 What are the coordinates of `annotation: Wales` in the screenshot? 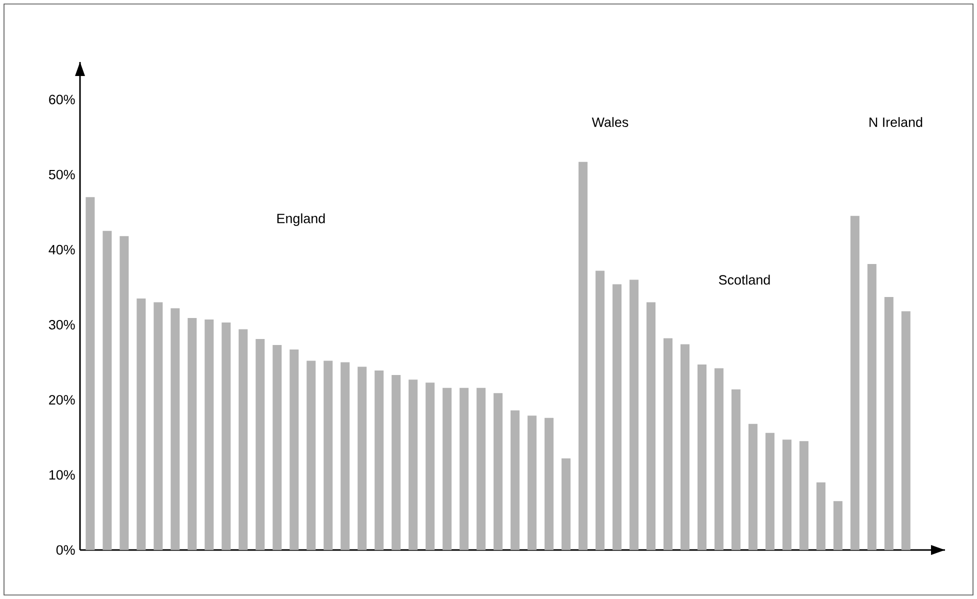 It's located at (610, 122).